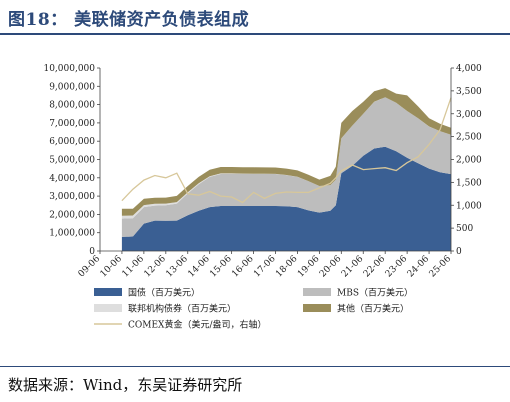 The width and height of the screenshot is (510, 402). Describe the element at coordinates (112, 267) in the screenshot. I see `x-tick-label: 10-06` at that location.